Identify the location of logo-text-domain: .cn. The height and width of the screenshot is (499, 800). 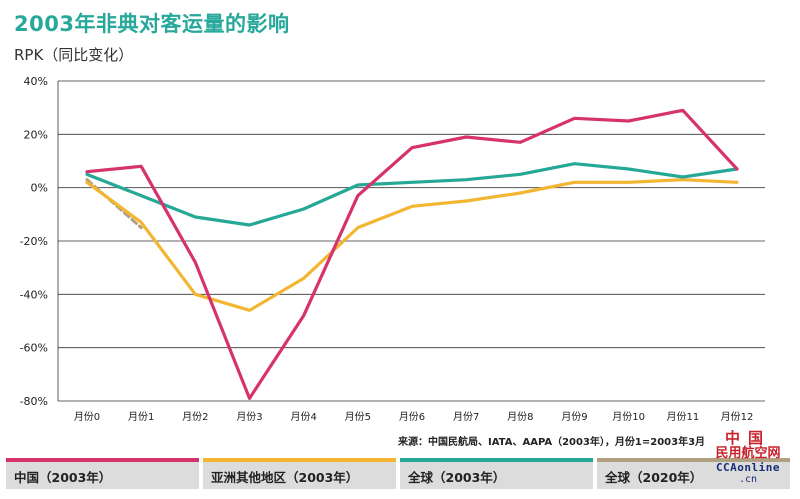
(748, 479).